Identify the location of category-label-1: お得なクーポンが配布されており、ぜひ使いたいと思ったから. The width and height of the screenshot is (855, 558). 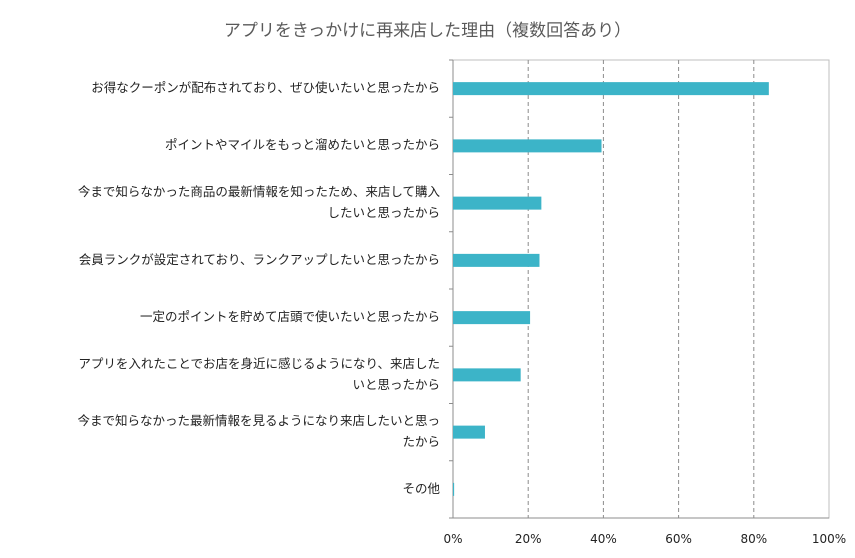
(230, 87).